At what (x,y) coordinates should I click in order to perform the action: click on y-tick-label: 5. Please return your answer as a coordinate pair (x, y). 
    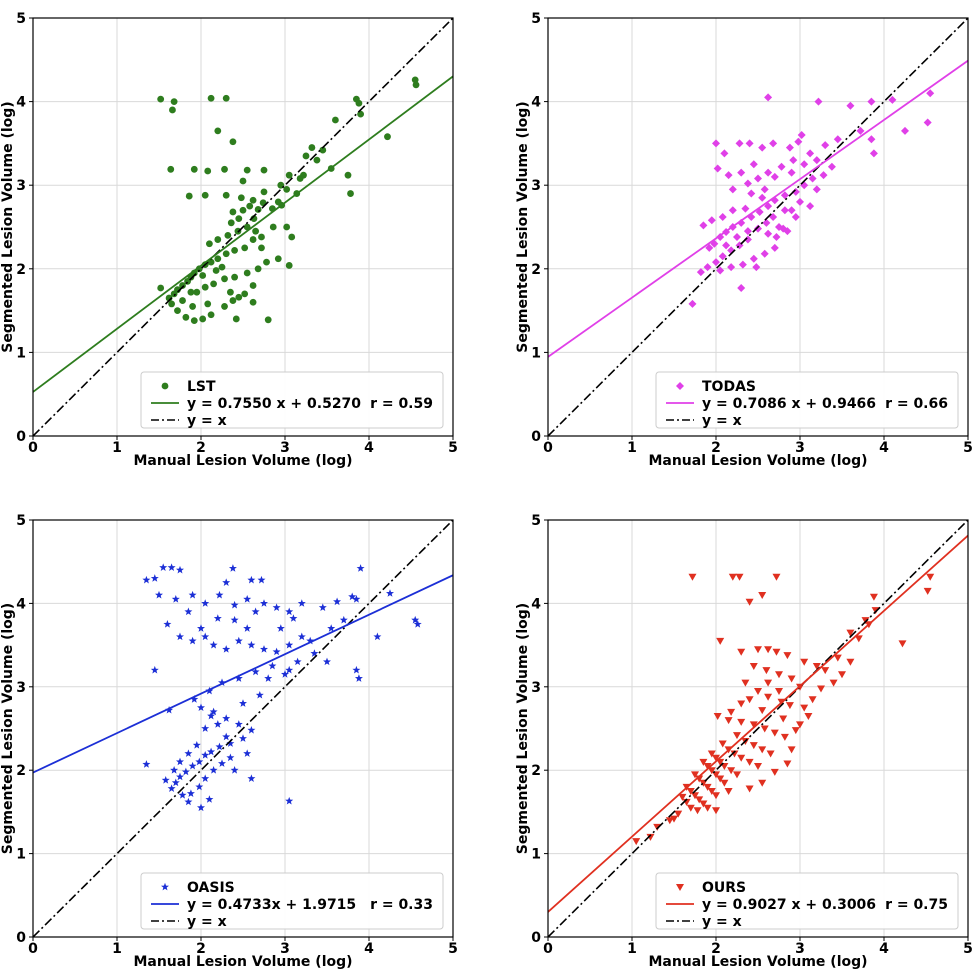
    Looking at the image, I should click on (21, 521).